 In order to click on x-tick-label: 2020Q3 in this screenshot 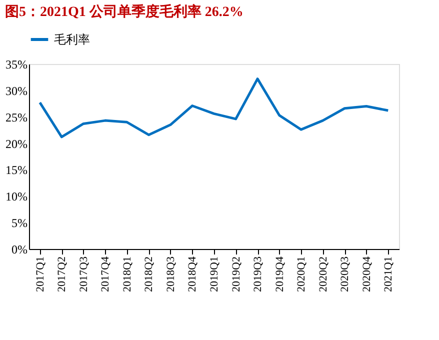, I will do `click(345, 274)`.